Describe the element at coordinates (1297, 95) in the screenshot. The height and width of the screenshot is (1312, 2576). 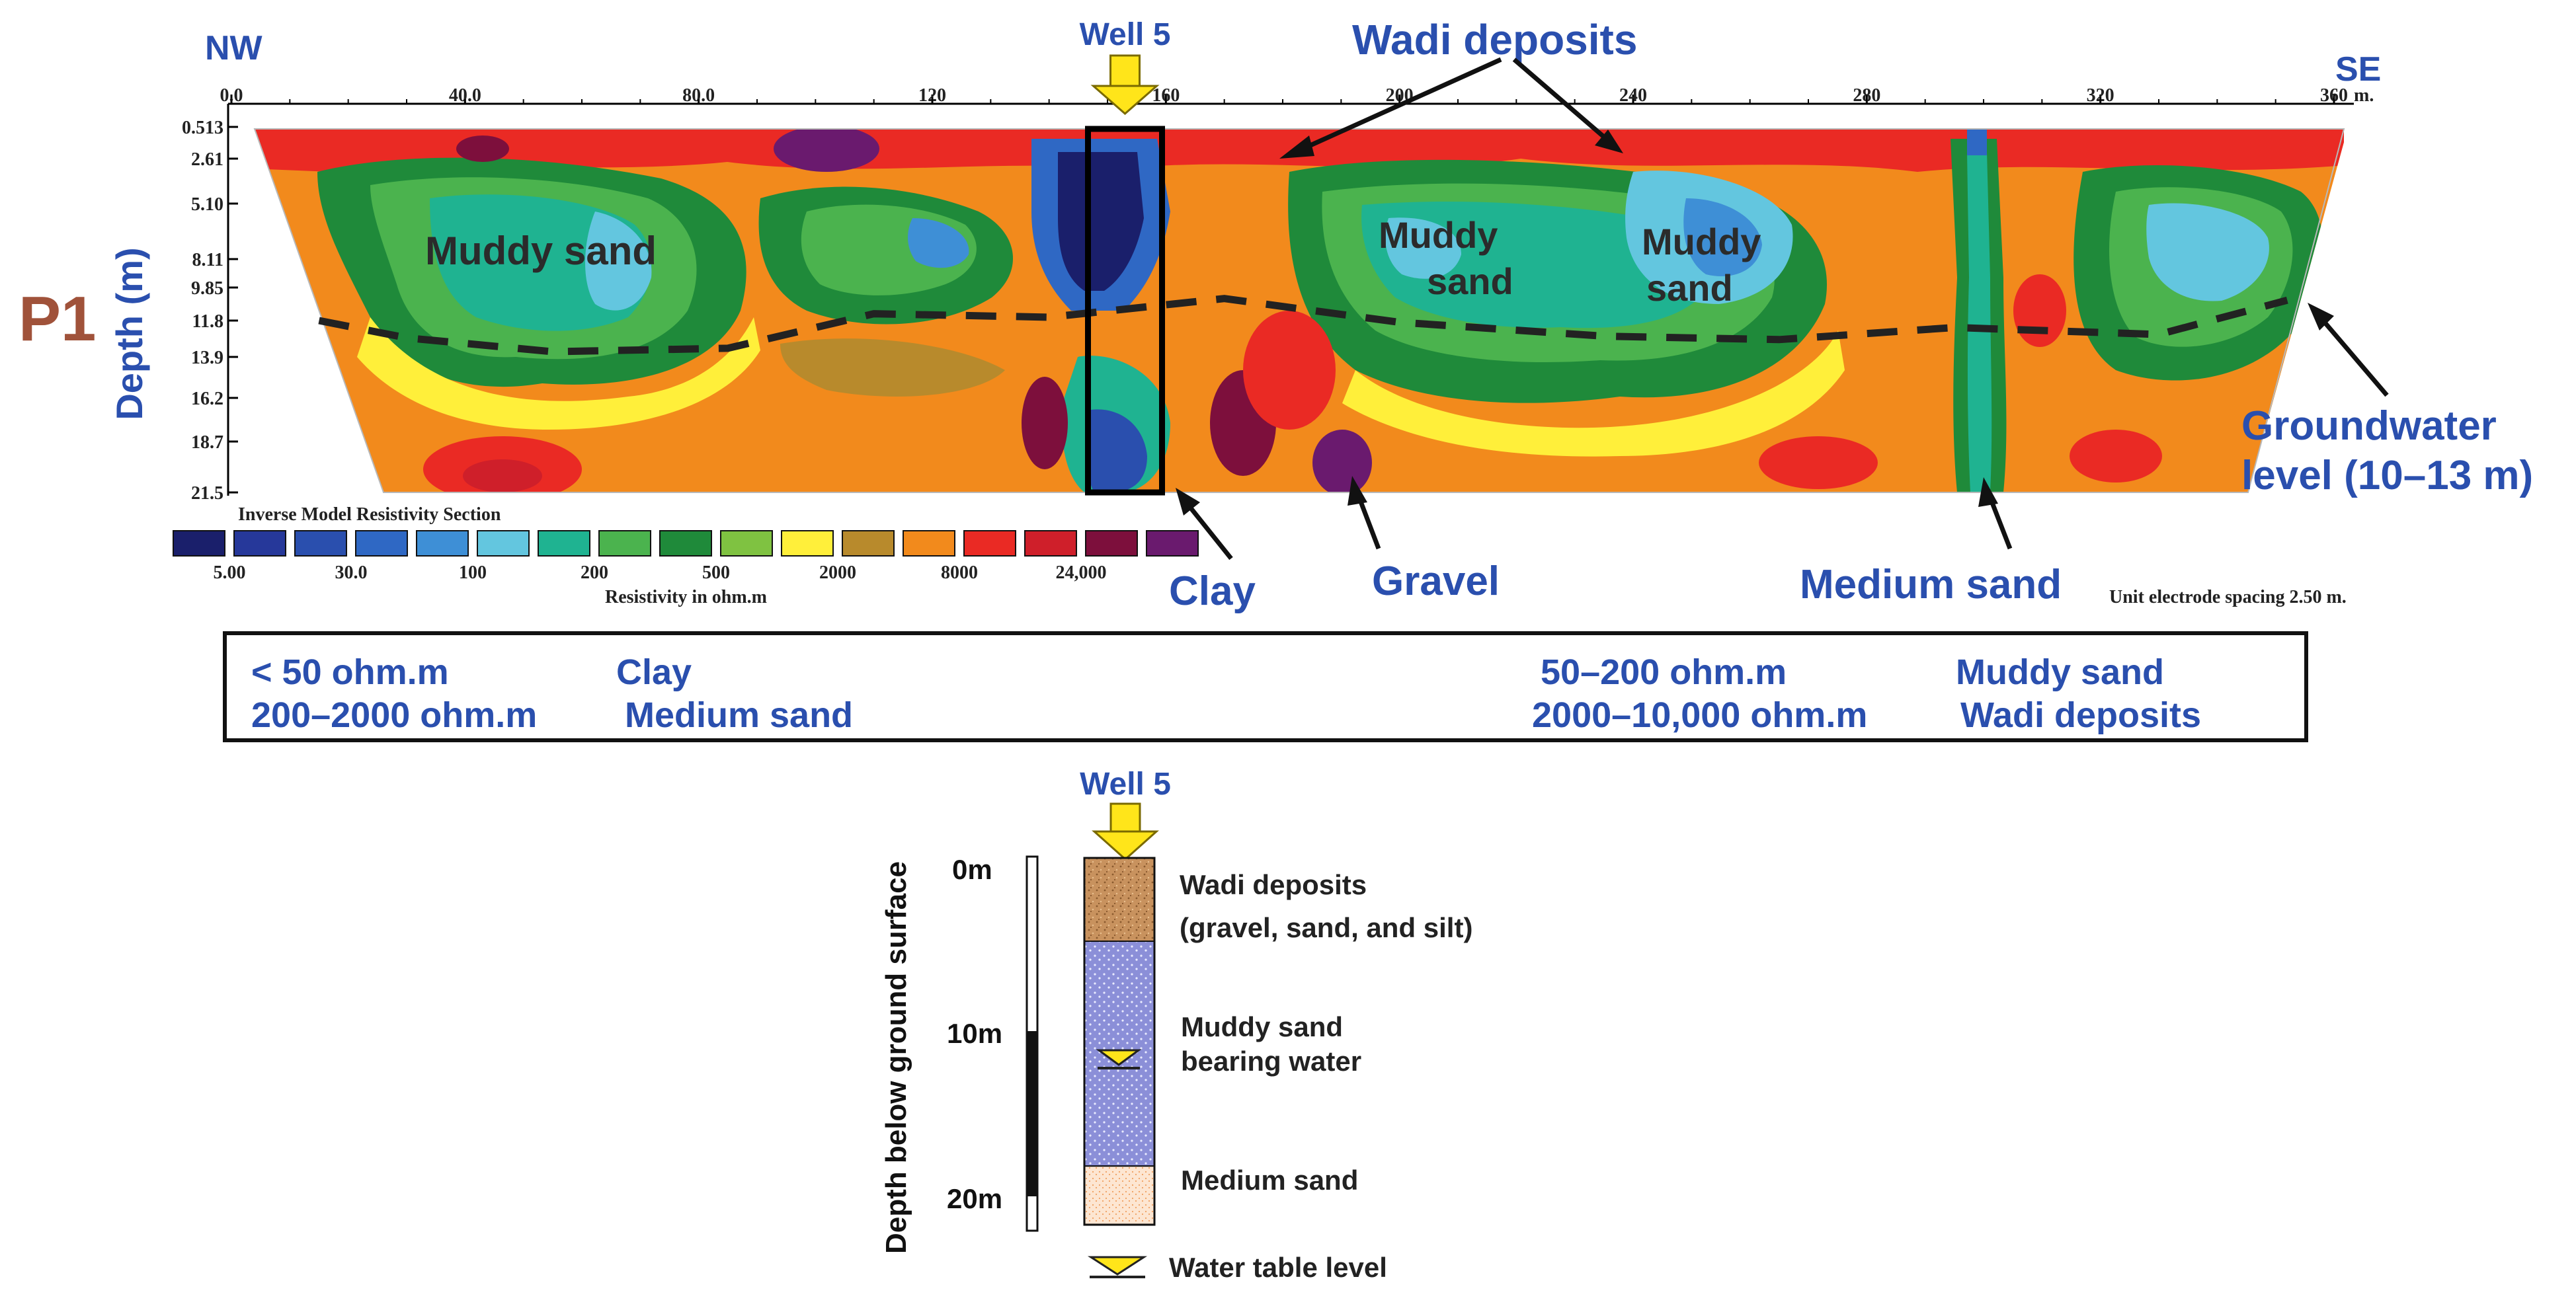
I see `x-axis-ticks: 0.0 40.0 80.0 120 160 200 240 280 320 360 m.` at that location.